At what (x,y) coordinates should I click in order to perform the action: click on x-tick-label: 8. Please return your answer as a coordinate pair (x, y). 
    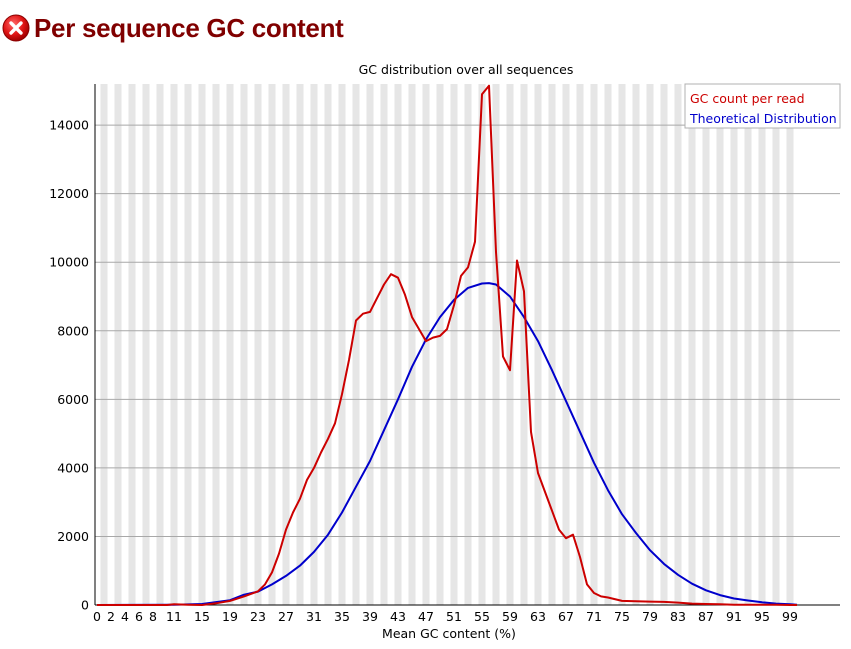
    Looking at the image, I should click on (153, 616).